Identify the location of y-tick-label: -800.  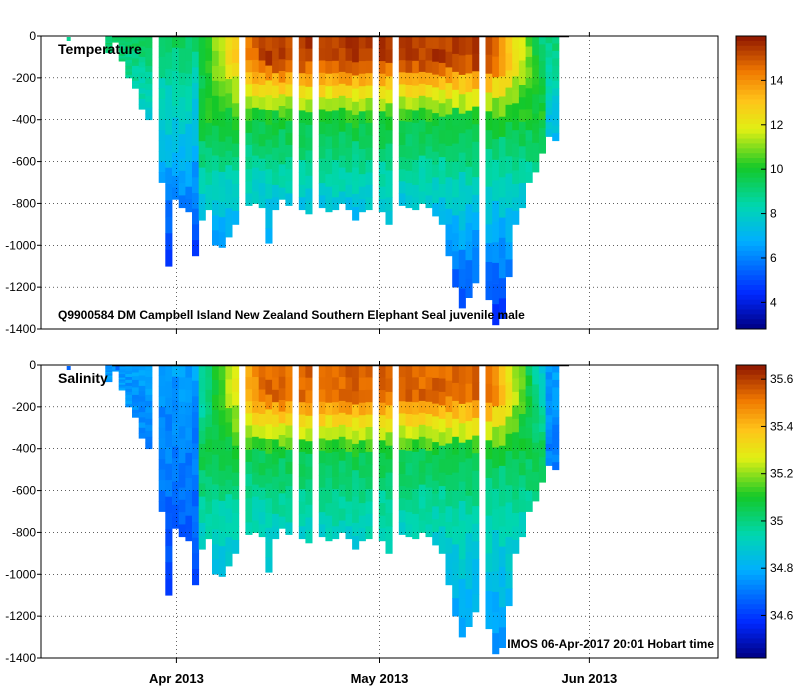
(24, 203).